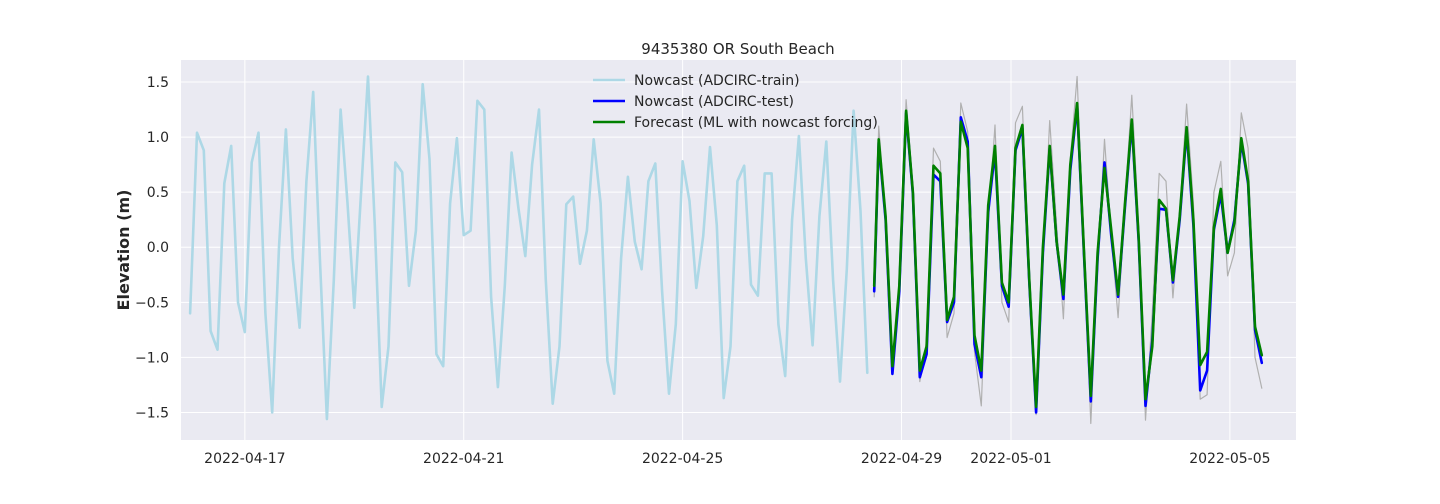  Describe the element at coordinates (158, 138) in the screenshot. I see `y-tick-label: 1.0` at that location.